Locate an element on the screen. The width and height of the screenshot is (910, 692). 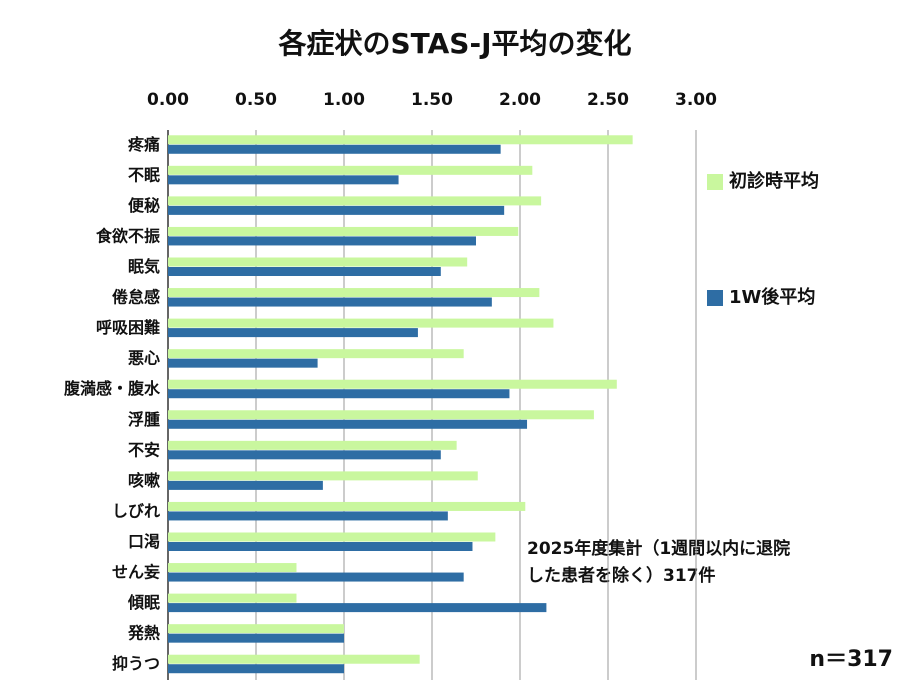
x-tick-label: 1.00 is located at coordinates (344, 100).